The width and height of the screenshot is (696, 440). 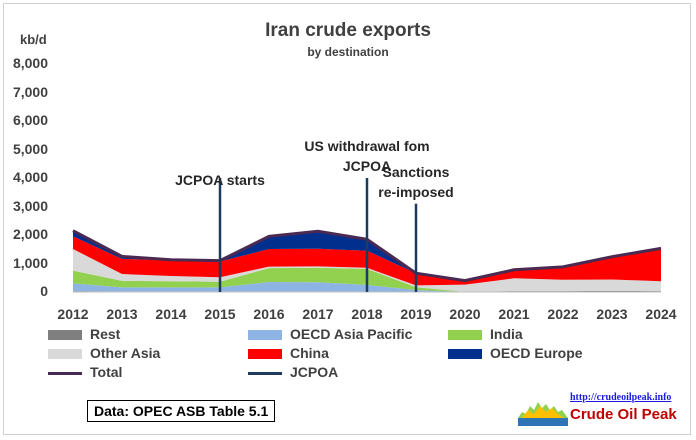 What do you see at coordinates (465, 314) in the screenshot?
I see `x-tick-label: 2020` at bounding box center [465, 314].